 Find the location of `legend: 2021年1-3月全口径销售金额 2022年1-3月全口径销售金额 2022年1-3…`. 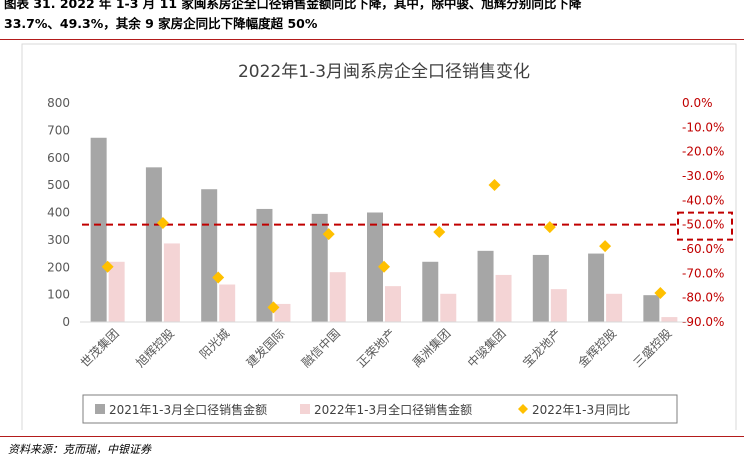

legend: 2021年1-3月全口径销售金额 2022年1-3月全口径销售金额 2022年1-3… is located at coordinates (380, 409).